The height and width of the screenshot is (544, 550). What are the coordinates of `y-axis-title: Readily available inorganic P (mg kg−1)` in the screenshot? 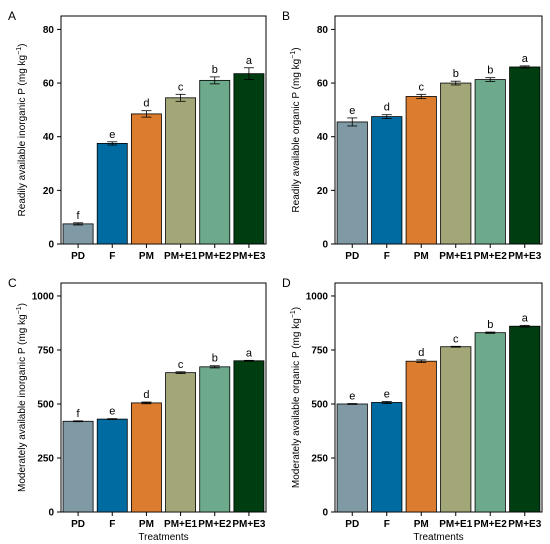 It's located at (22, 130).